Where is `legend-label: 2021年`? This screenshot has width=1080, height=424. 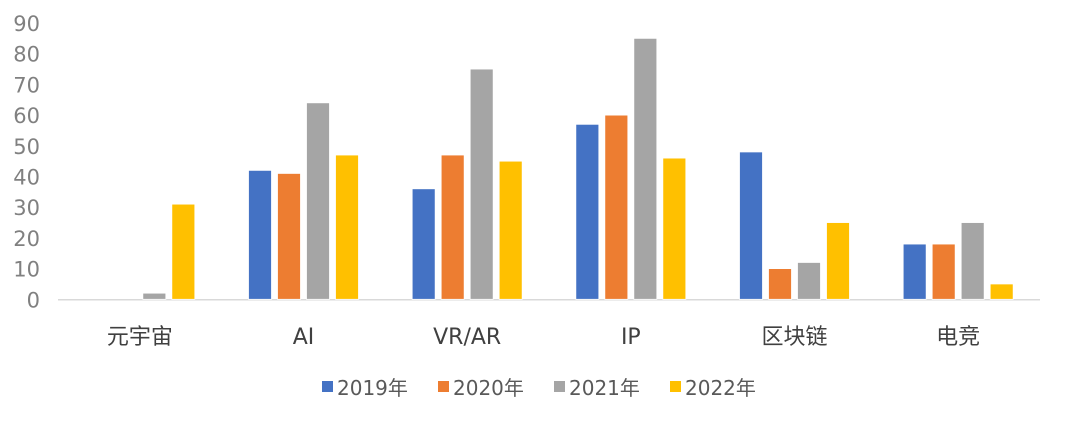
legend-label: 2021年 is located at coordinates (604, 388).